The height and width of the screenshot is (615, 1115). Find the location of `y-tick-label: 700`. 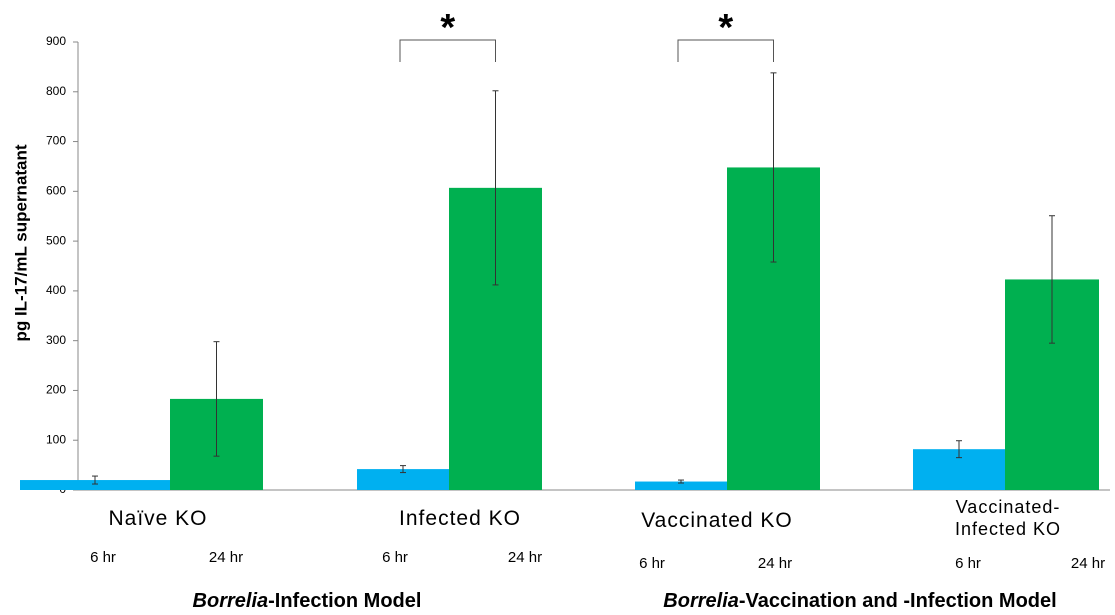

y-tick-label: 700 is located at coordinates (56, 141).